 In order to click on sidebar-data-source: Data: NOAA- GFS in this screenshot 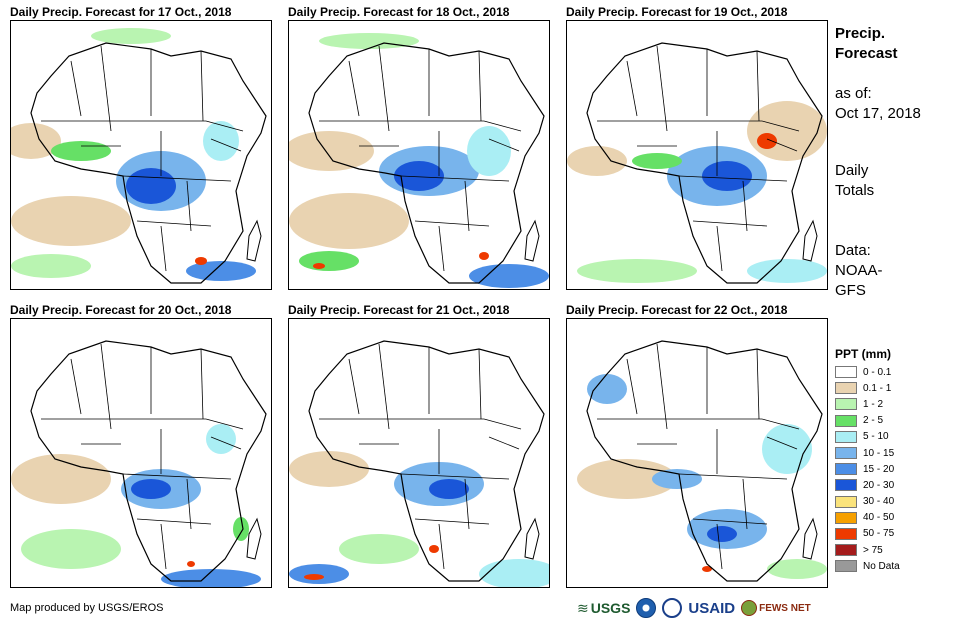, I will do `click(859, 271)`.